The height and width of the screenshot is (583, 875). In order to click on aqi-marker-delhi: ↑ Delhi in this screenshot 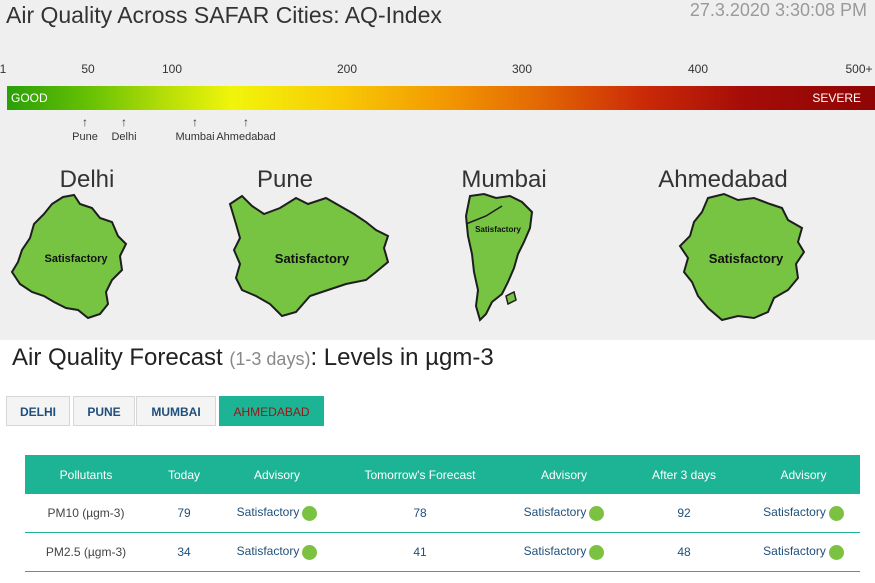, I will do `click(123, 129)`.